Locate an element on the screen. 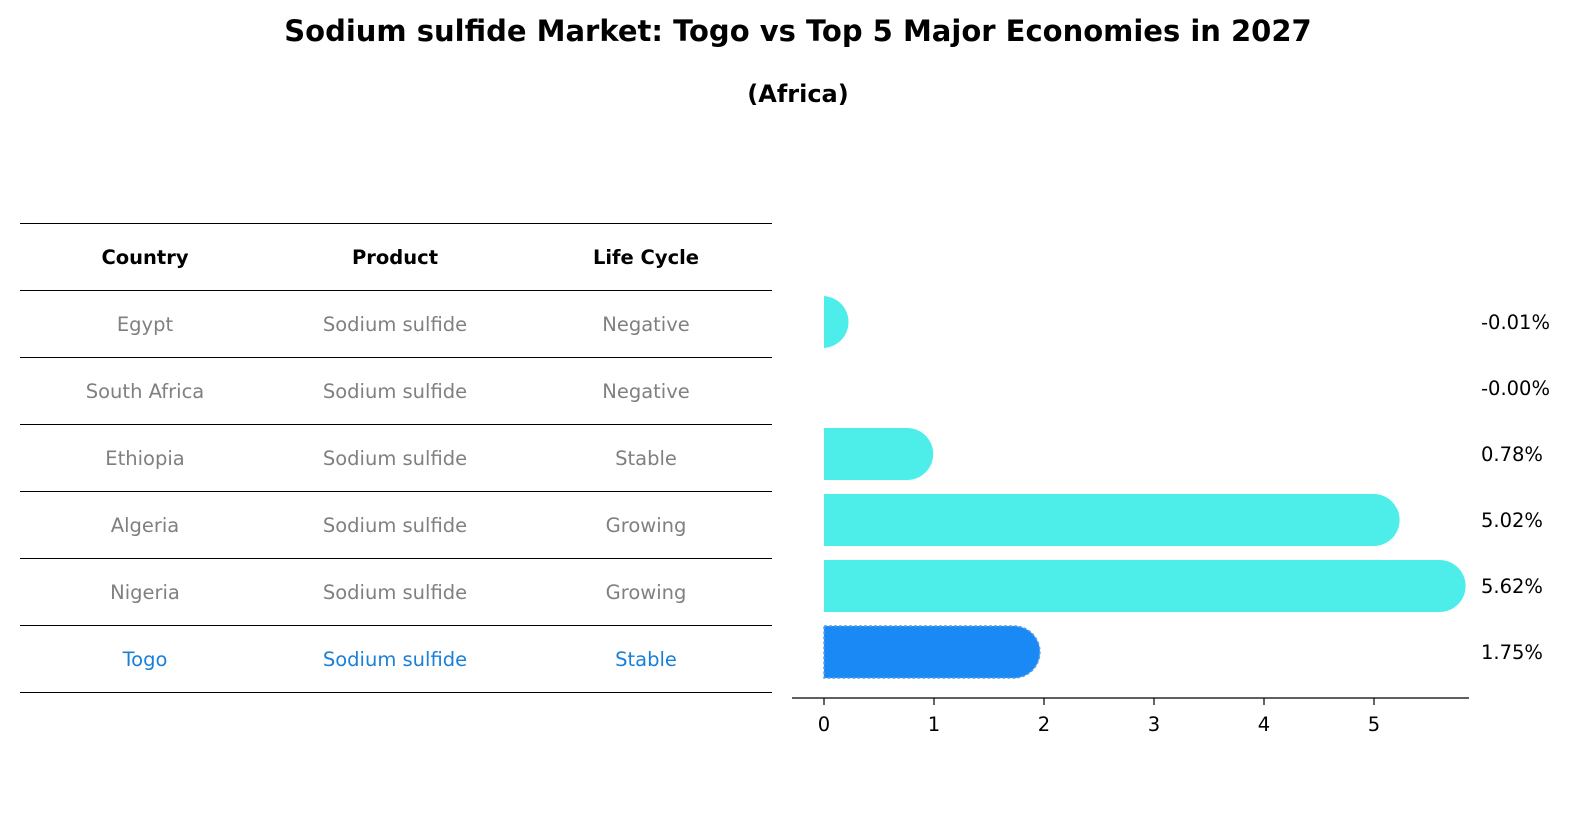 The width and height of the screenshot is (1596, 823). country-cell: Togo is located at coordinates (145, 659).